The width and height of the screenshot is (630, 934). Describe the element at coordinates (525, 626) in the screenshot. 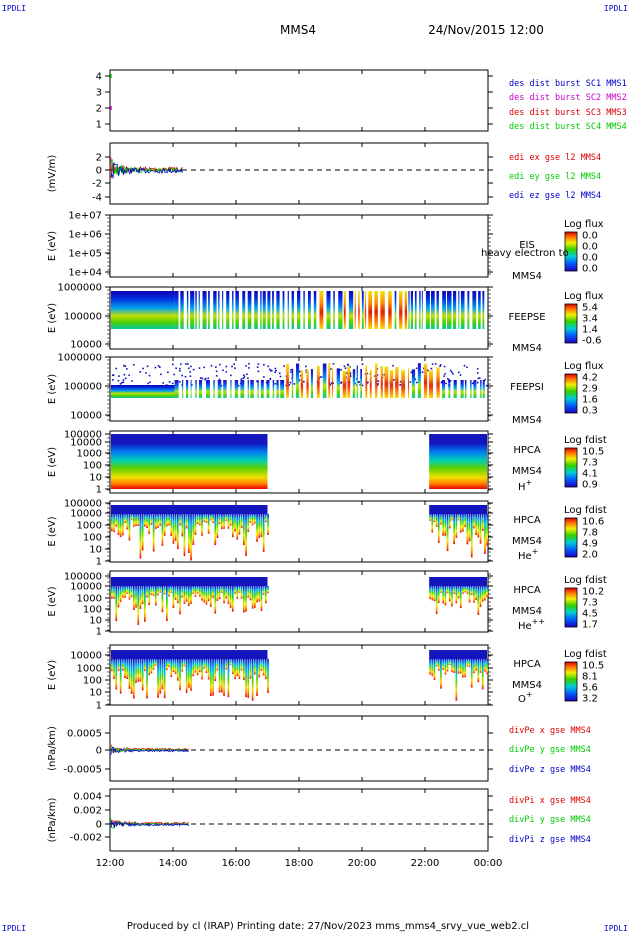

I see `species-name: He` at that location.